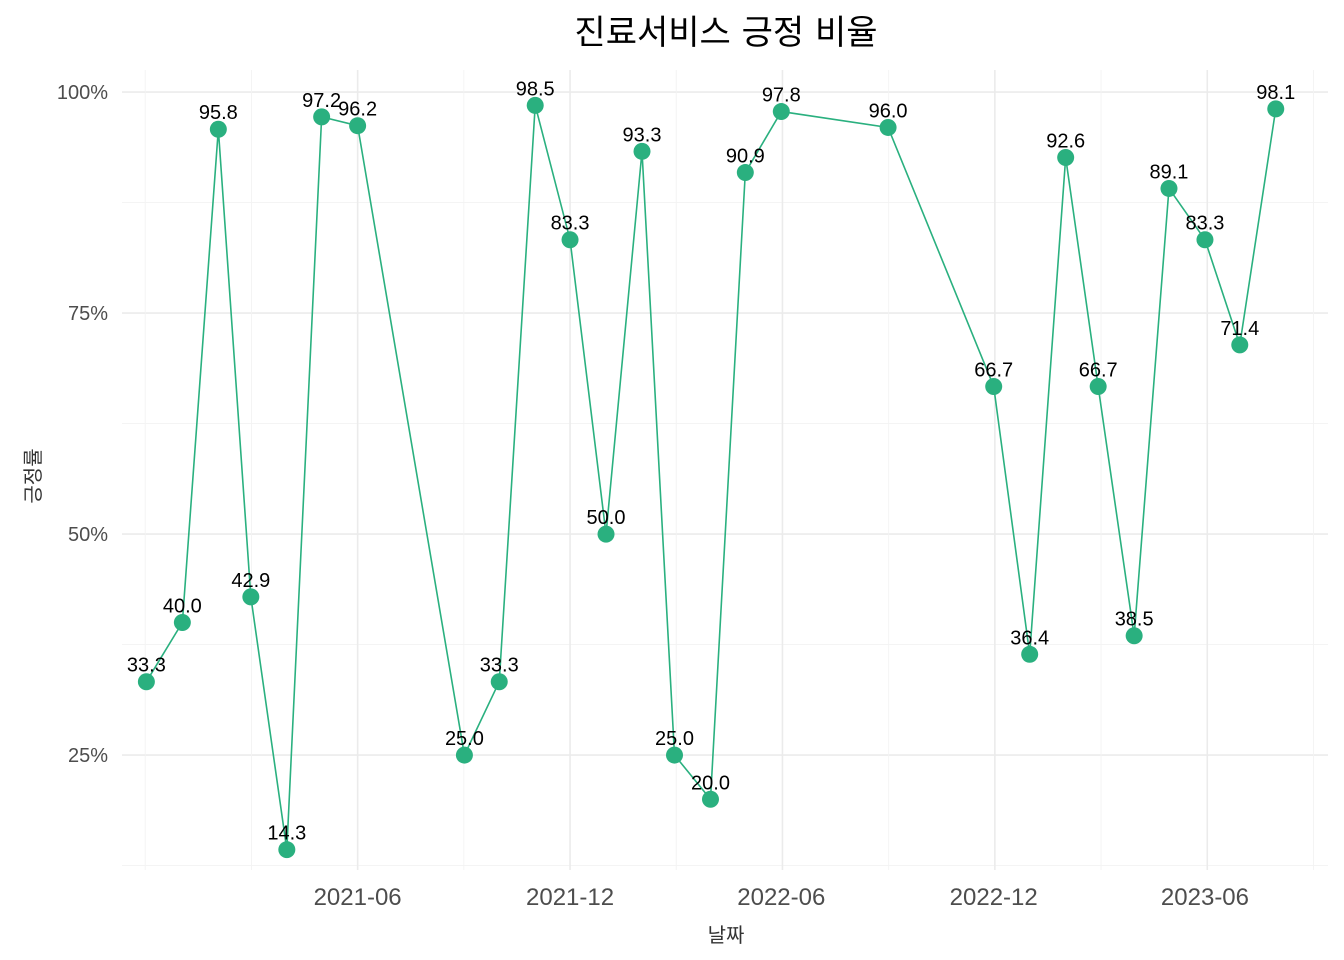  What do you see at coordinates (182, 606) in the screenshot?
I see `data-label: 40.0` at bounding box center [182, 606].